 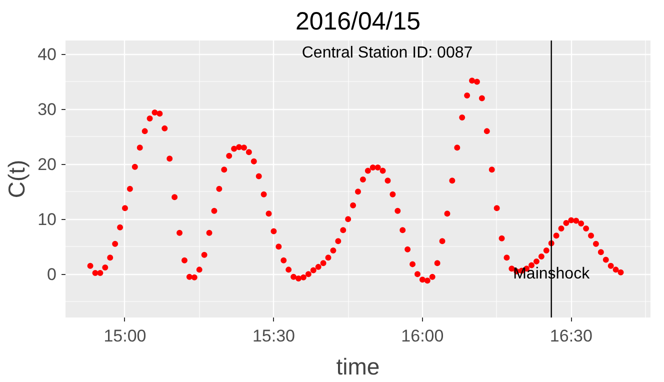 I want to click on y-tick-label: 20, so click(x=47, y=164).